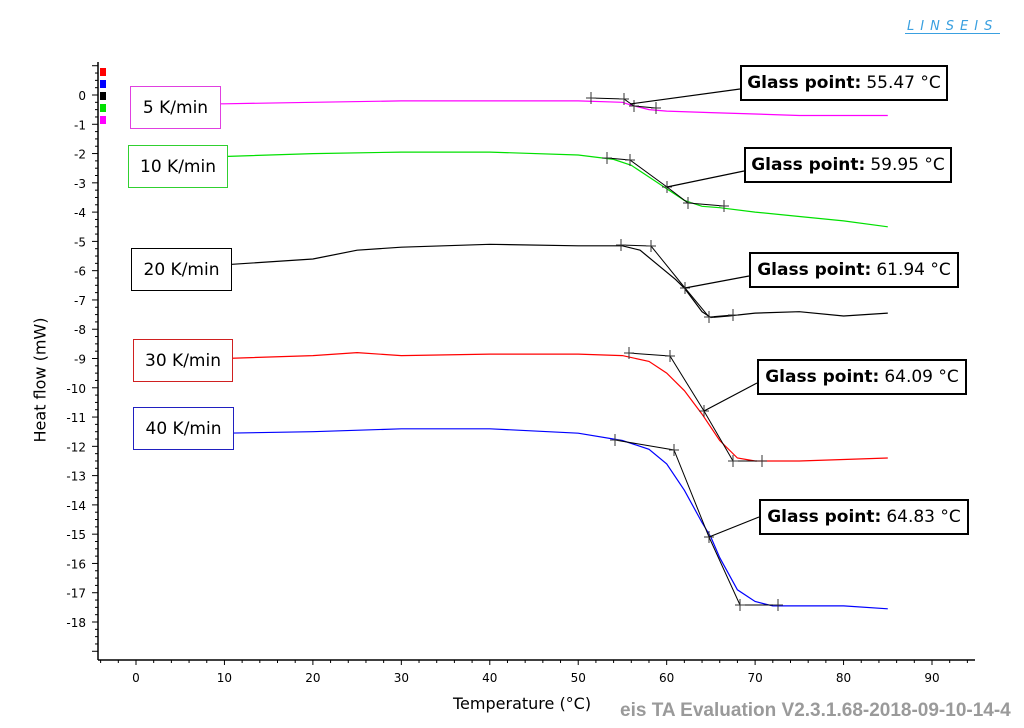 Image resolution: width=1024 pixels, height=728 pixels. I want to click on svg-text: 70, so click(754, 678).